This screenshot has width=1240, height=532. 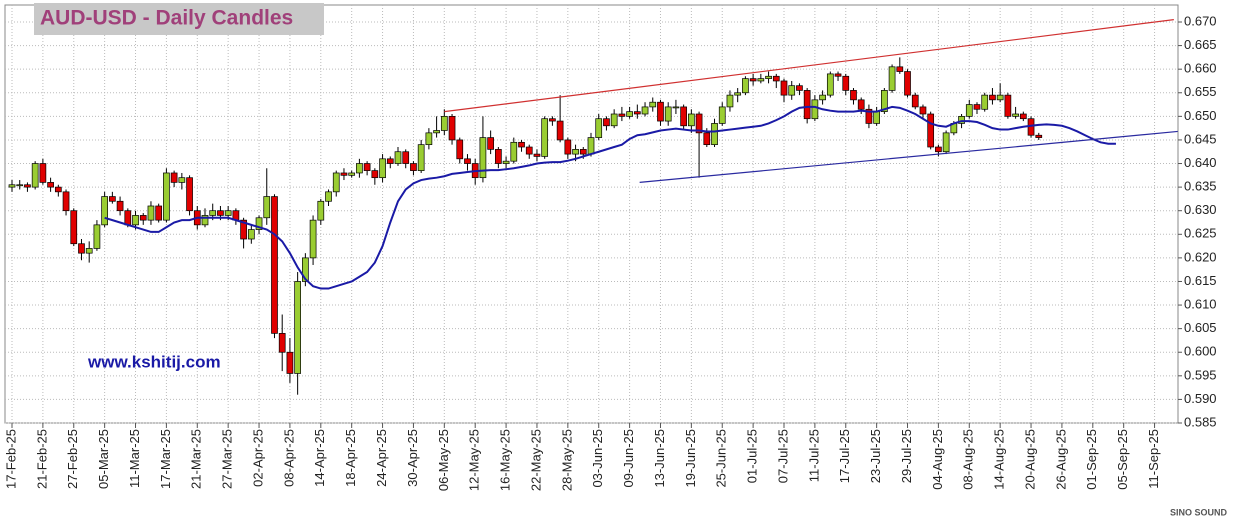 I want to click on title-box, so click(x=179, y=19).